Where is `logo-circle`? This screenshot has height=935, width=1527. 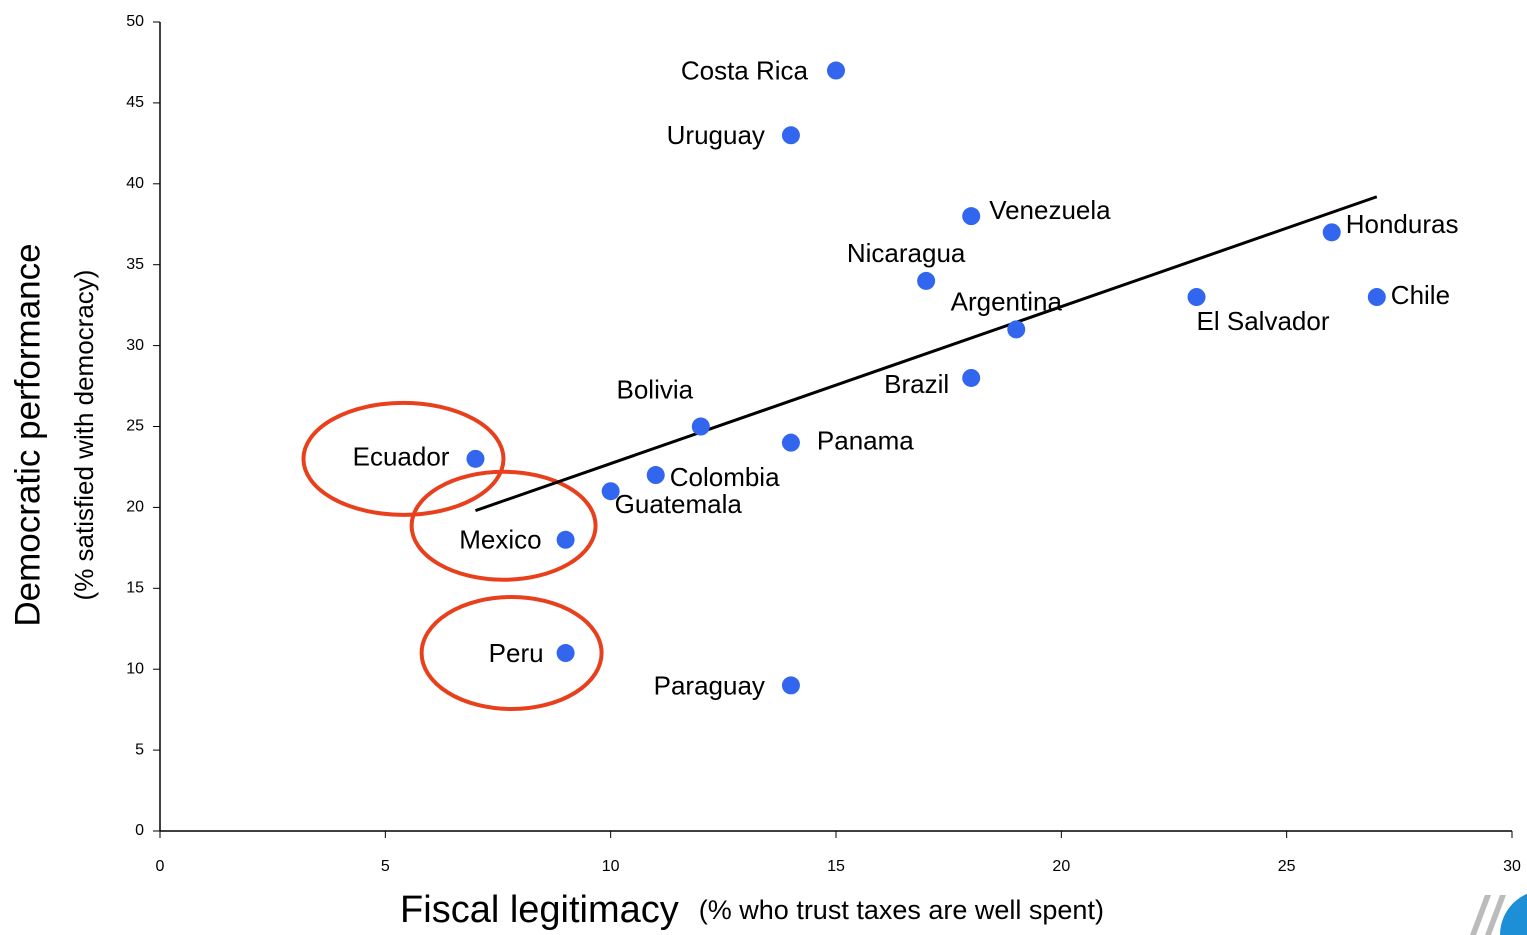
logo-circle is located at coordinates (1513, 914).